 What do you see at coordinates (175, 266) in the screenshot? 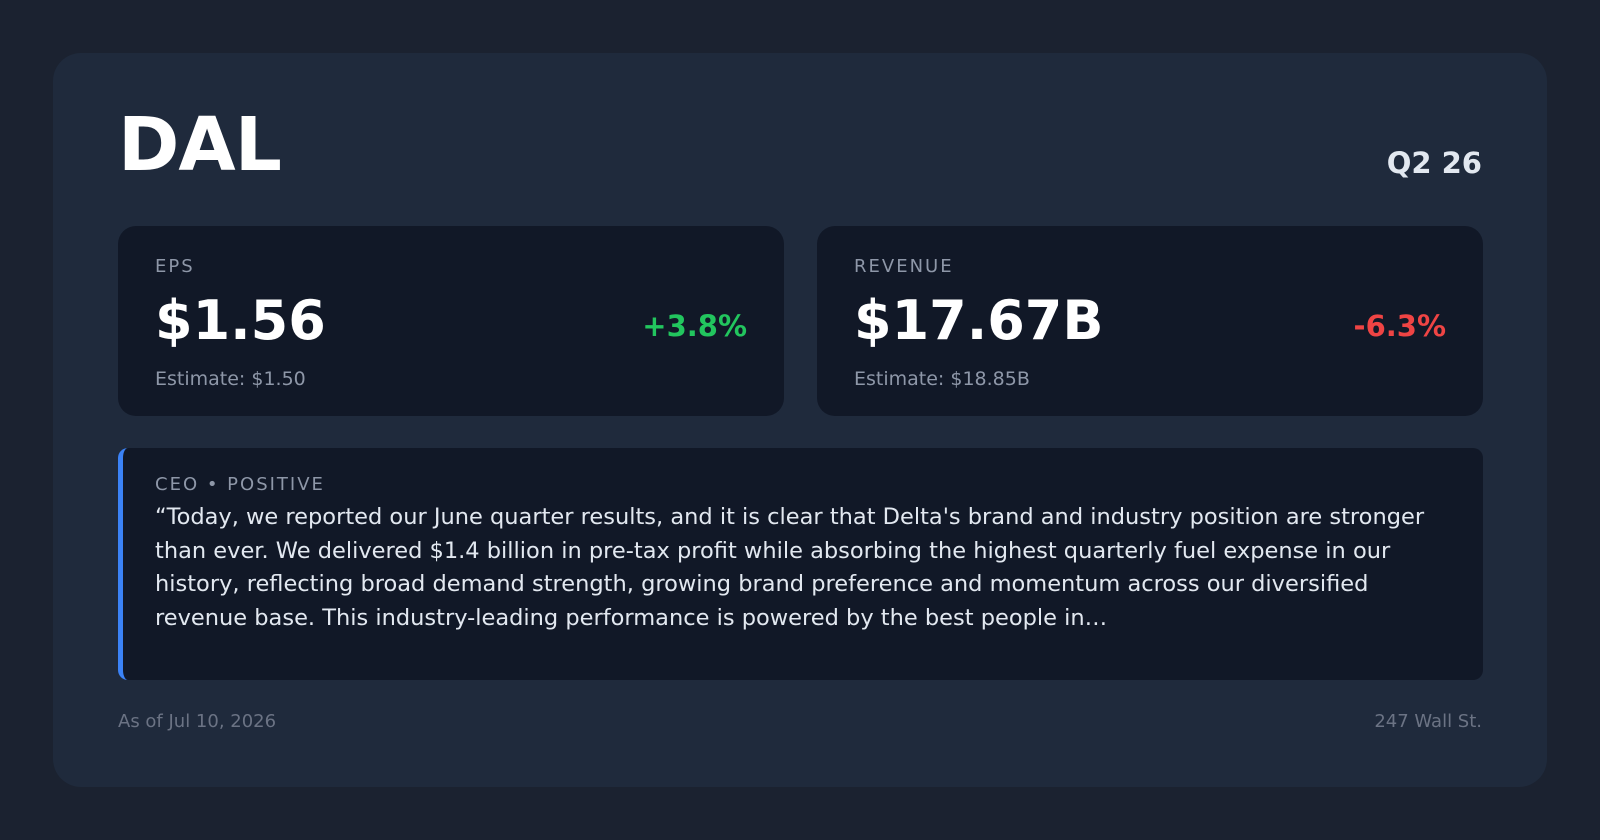
I see `eps-label: EPS` at bounding box center [175, 266].